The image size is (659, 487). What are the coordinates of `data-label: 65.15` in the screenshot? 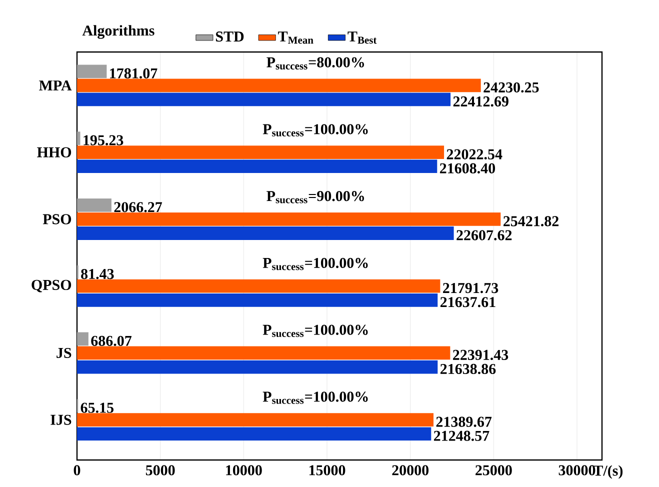 It's located at (97, 407).